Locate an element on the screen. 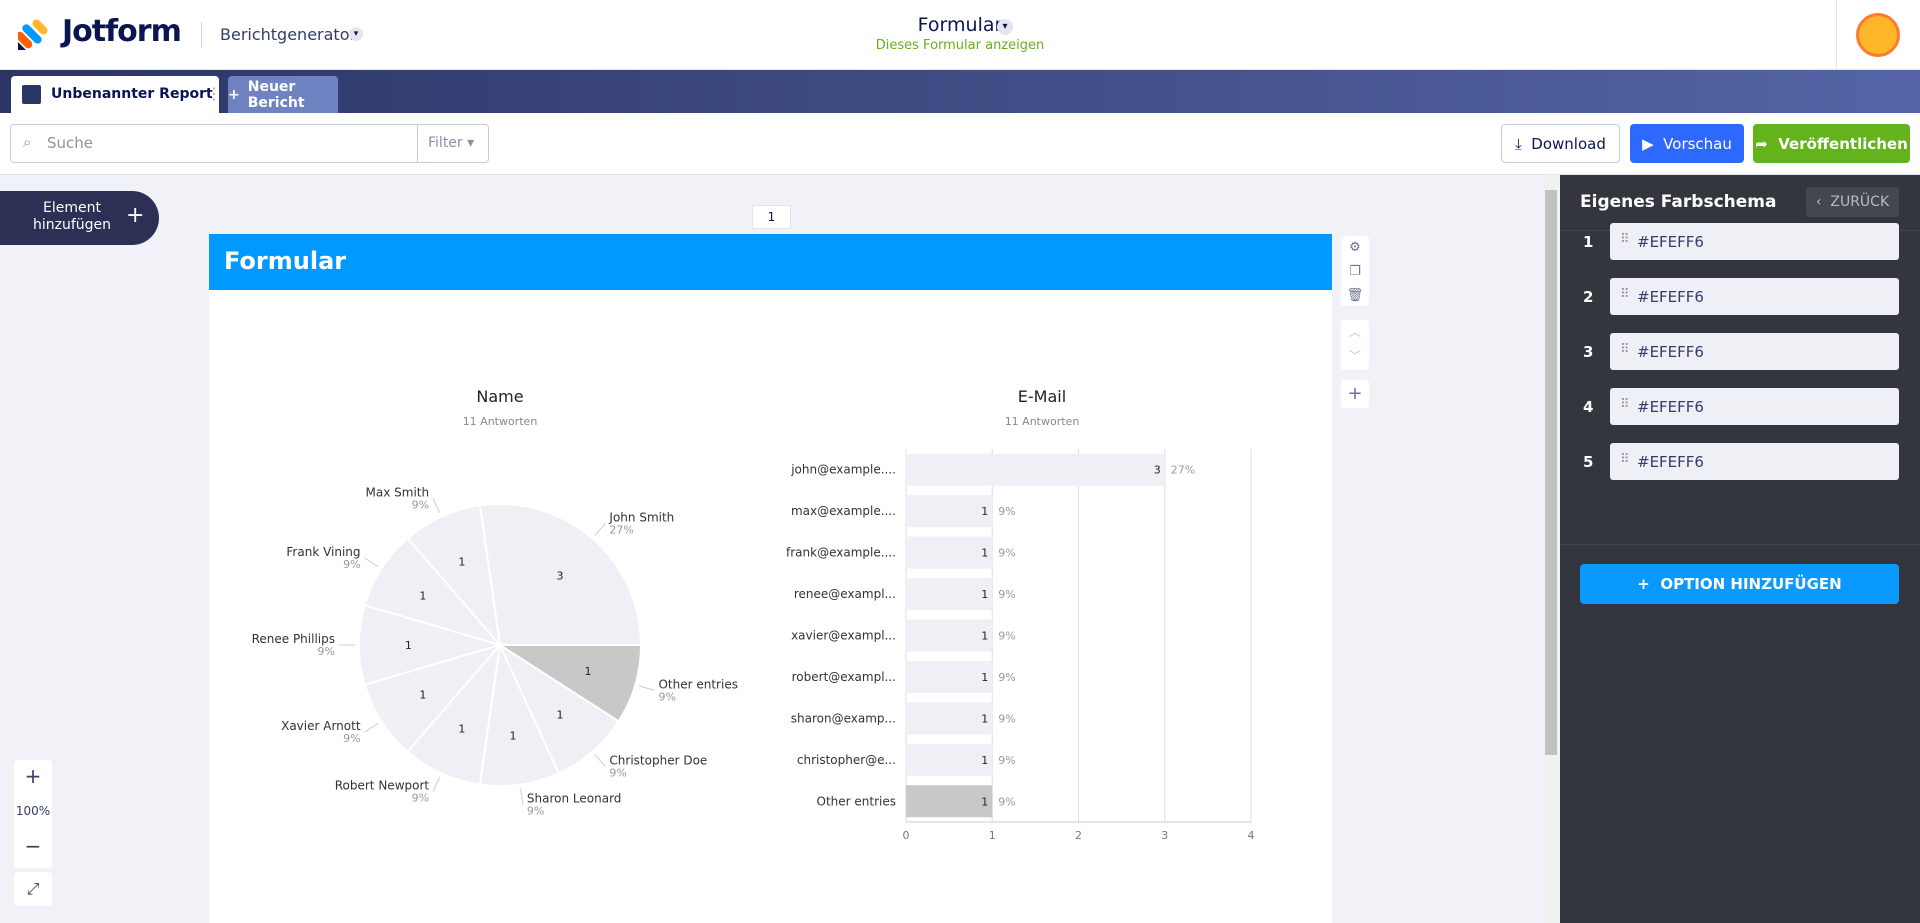  app-switcher: Berichtgenerator is located at coordinates (288, 34).